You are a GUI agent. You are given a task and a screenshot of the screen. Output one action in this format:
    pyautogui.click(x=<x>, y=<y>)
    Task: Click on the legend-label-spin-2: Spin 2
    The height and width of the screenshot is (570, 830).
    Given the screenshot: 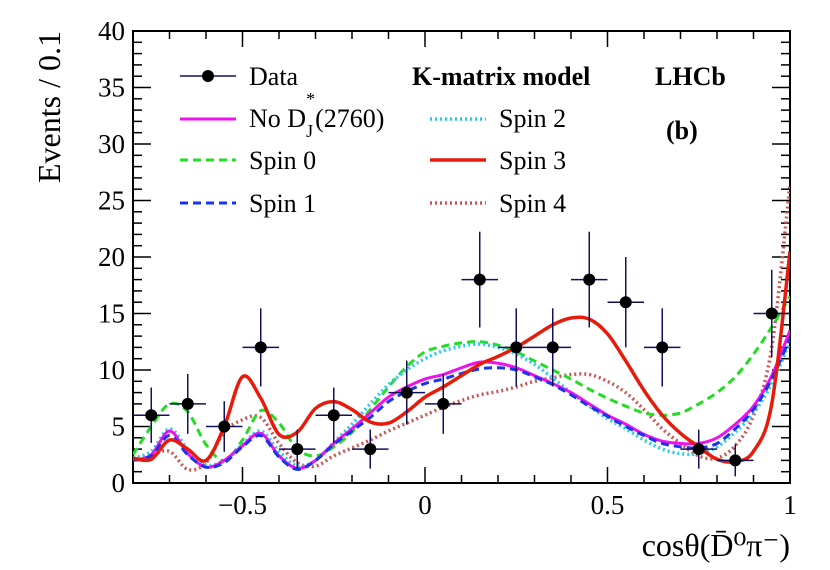 What is the action you would take?
    pyautogui.click(x=532, y=118)
    